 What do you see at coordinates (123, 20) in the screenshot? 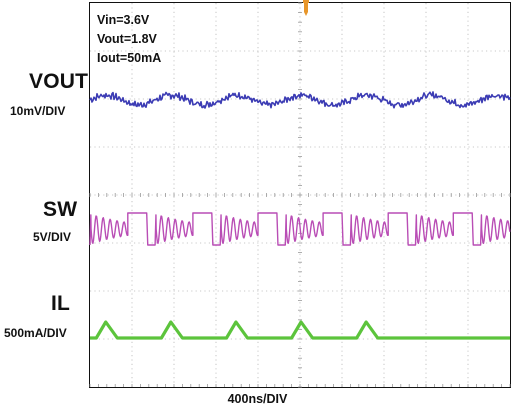
I see `condition-vin: Vin=3.6V` at bounding box center [123, 20].